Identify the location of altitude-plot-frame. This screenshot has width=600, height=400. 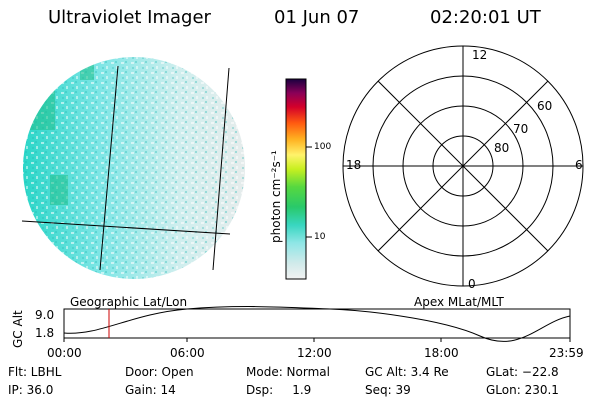
(317, 323).